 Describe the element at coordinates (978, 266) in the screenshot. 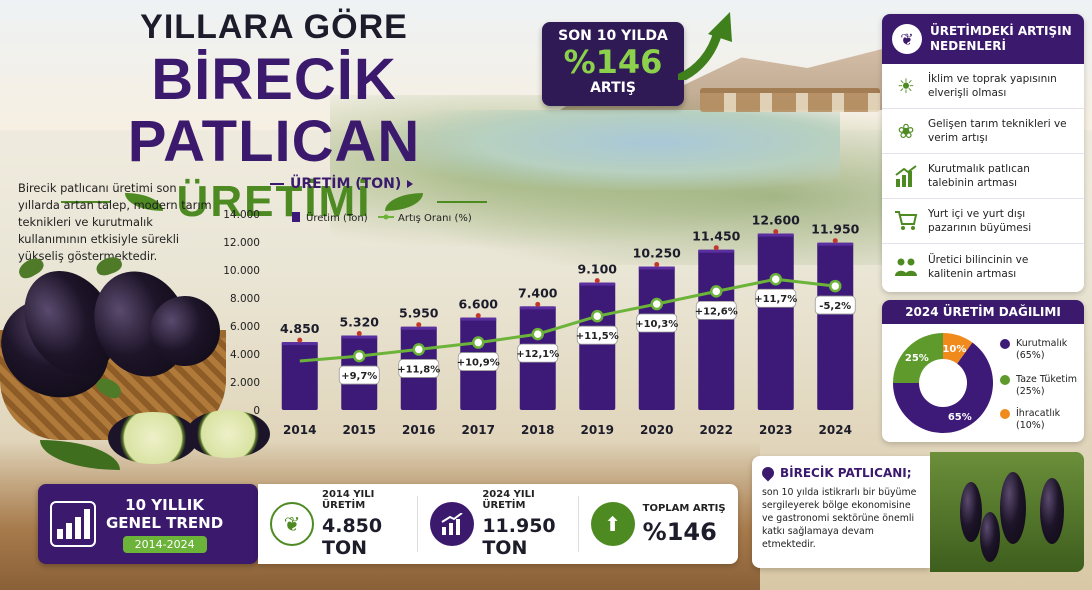

I see `reason-text: Üretici bilincinin ve kalitenin artması` at that location.